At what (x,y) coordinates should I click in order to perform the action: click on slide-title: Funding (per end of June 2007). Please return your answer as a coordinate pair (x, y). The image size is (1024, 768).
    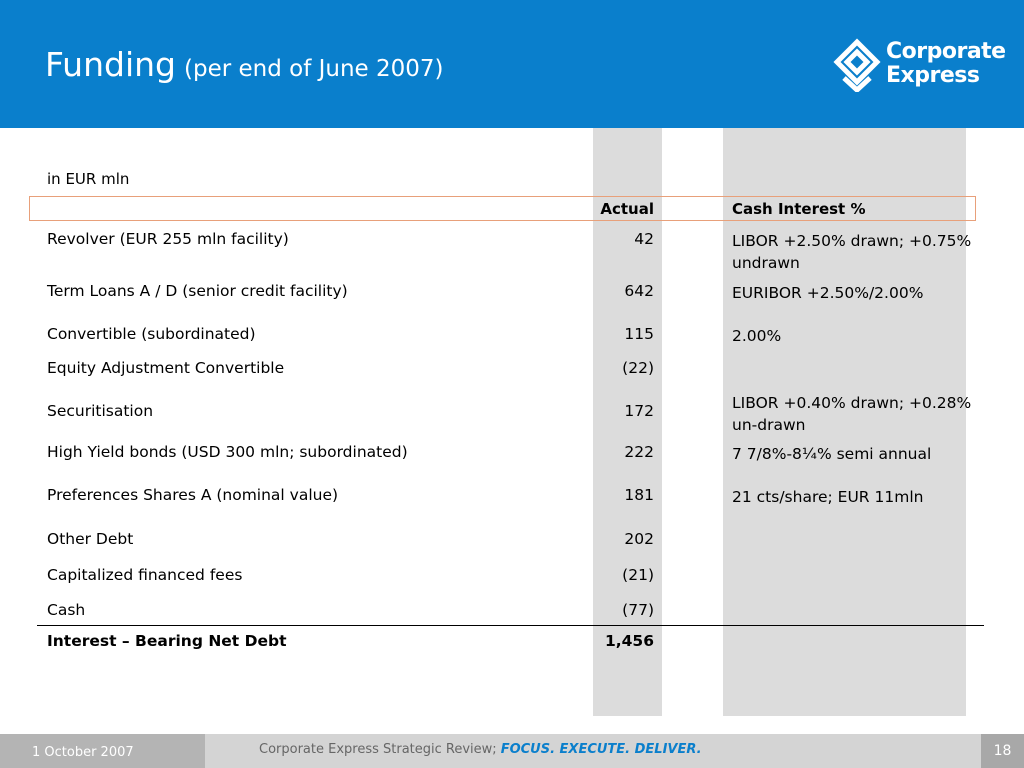
    Looking at the image, I should click on (244, 64).